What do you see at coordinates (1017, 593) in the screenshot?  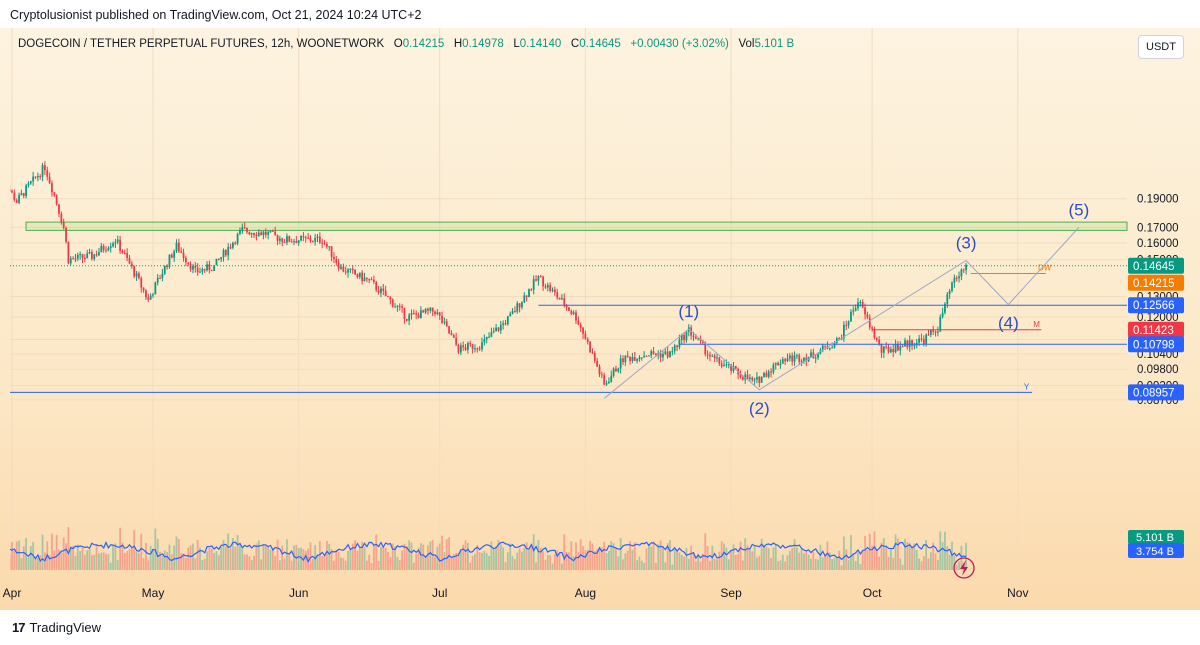 I see `time-tick-label: Nov` at bounding box center [1017, 593].